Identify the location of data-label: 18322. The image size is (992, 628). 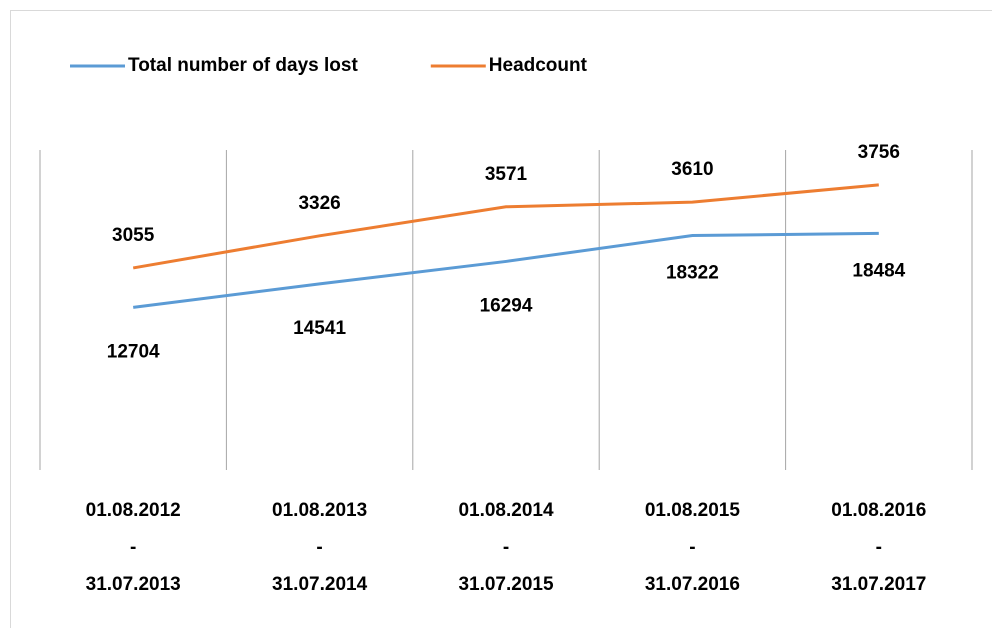
(692, 272).